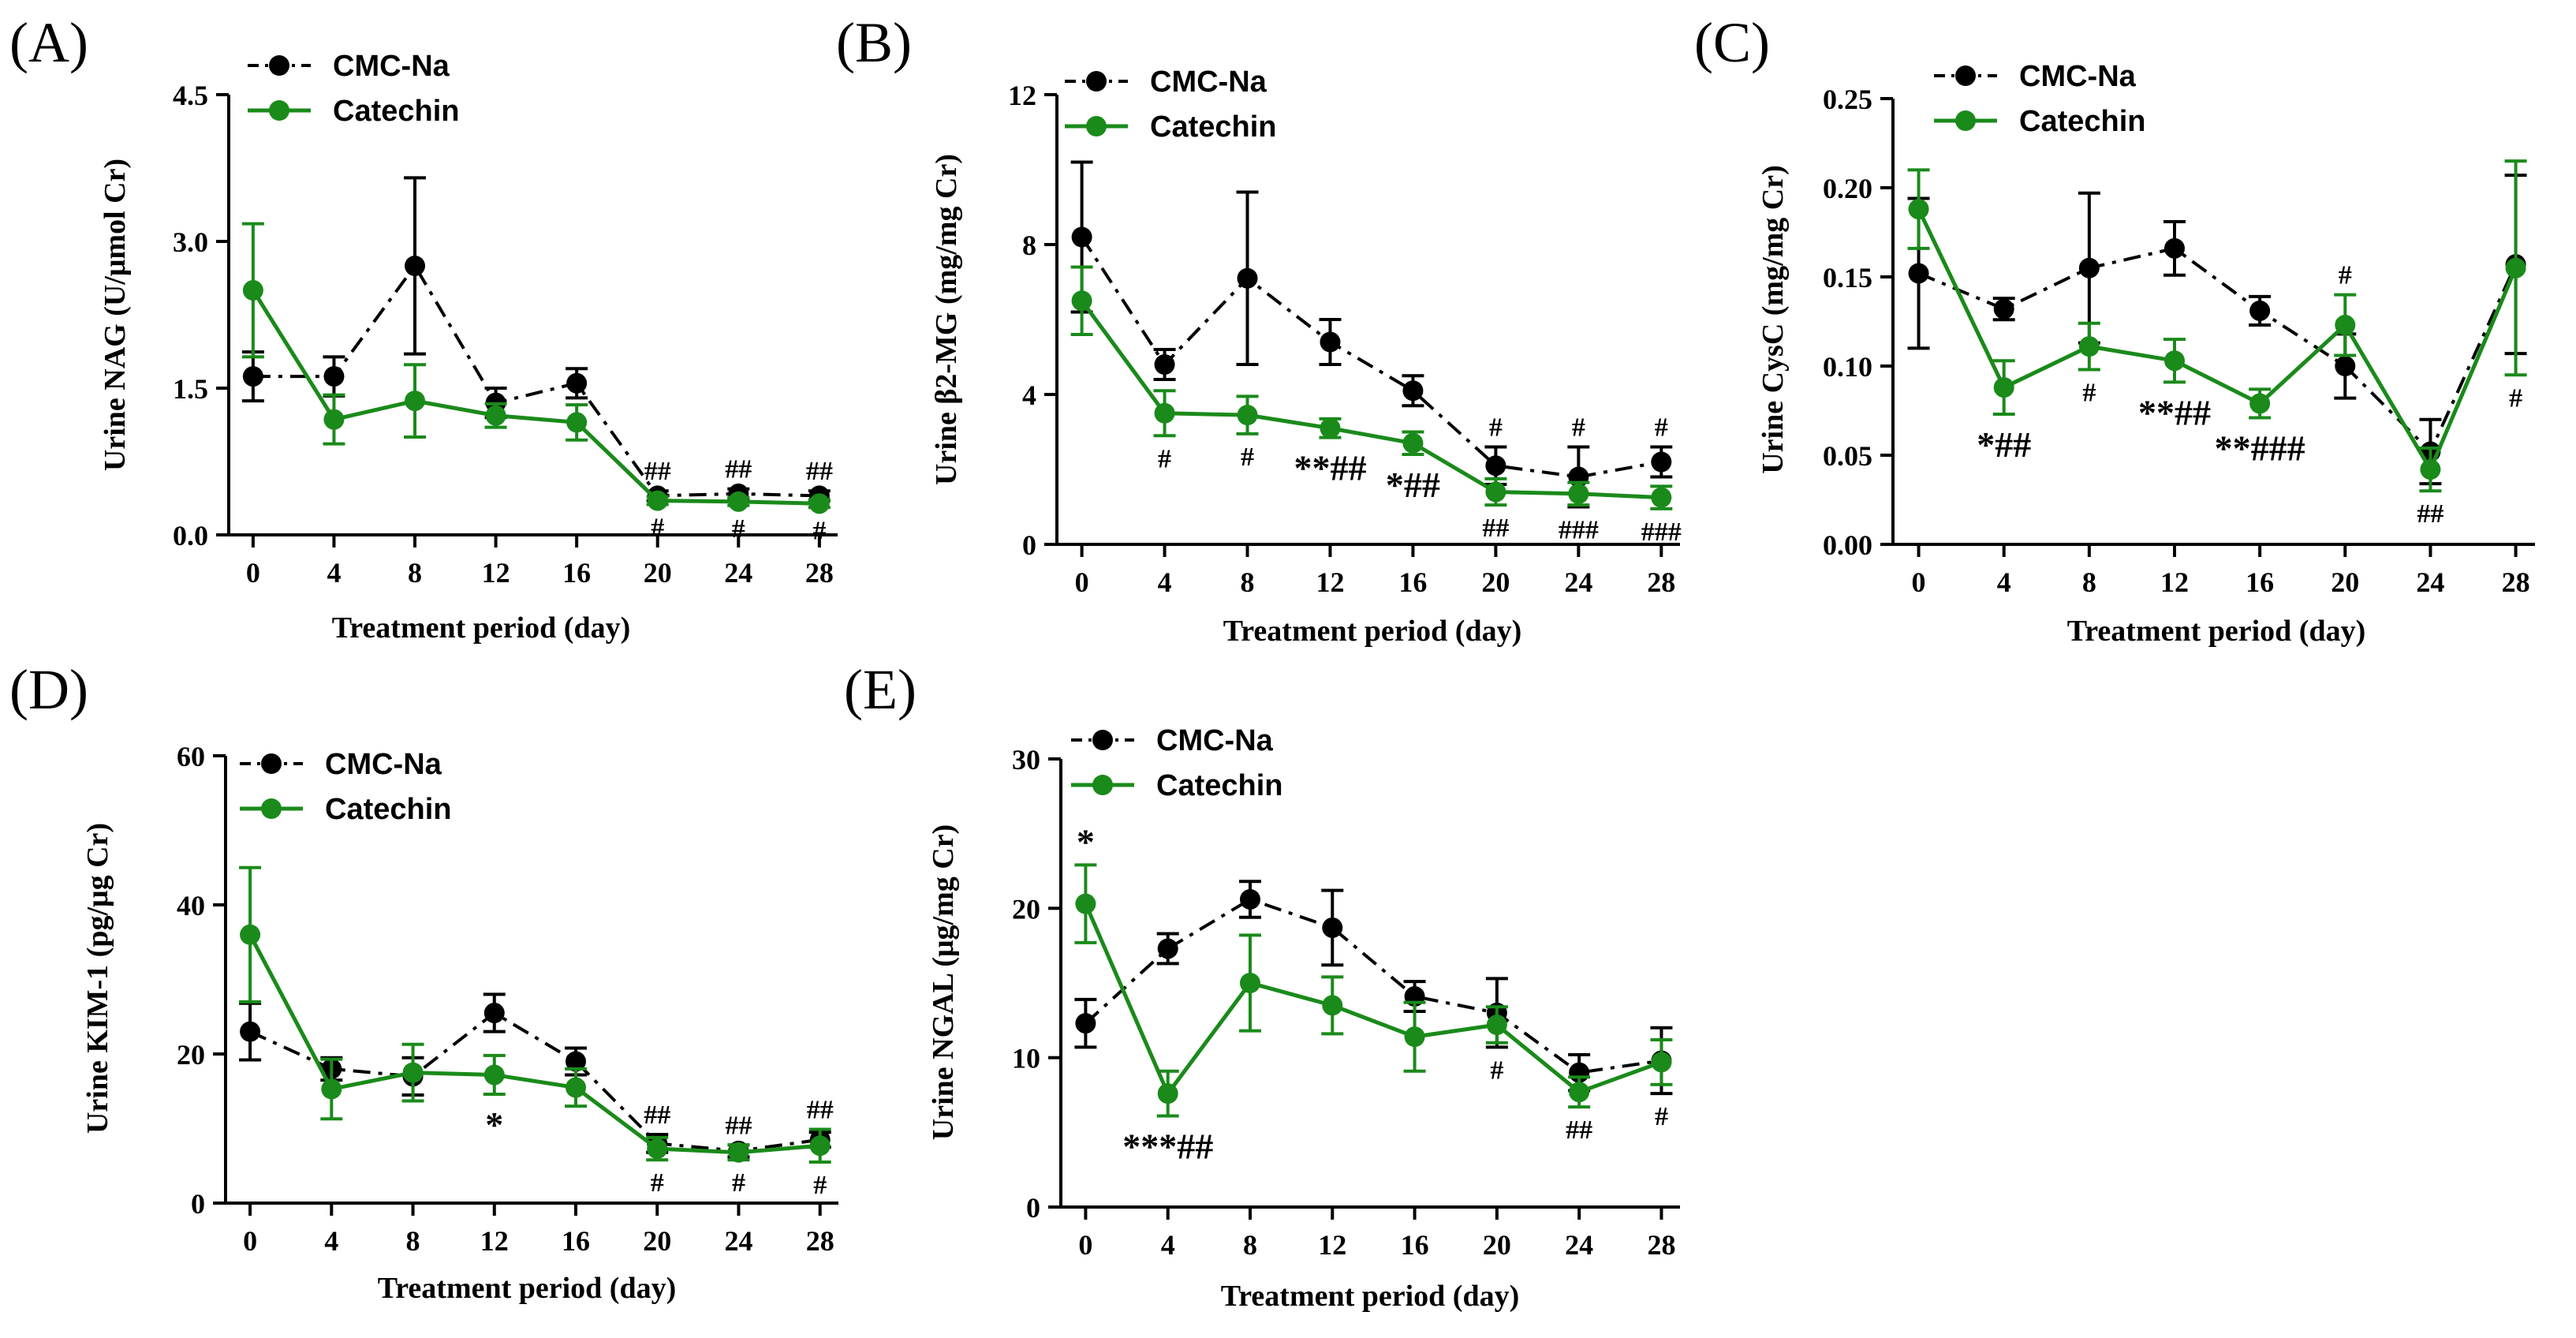 This screenshot has height=1338, width=2576. Describe the element at coordinates (198, 1204) in the screenshot. I see `y-tick-label: 0` at that location.